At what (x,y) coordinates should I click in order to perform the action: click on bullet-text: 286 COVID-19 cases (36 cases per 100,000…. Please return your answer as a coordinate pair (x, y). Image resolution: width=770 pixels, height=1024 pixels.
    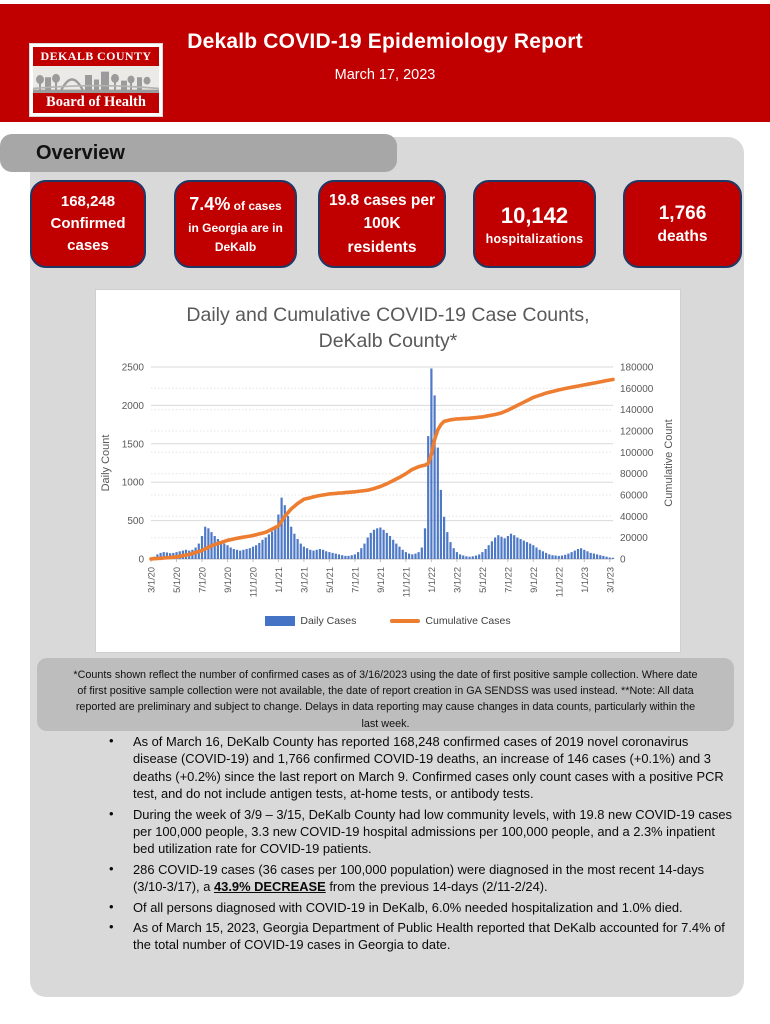
    Looking at the image, I should click on (419, 878).